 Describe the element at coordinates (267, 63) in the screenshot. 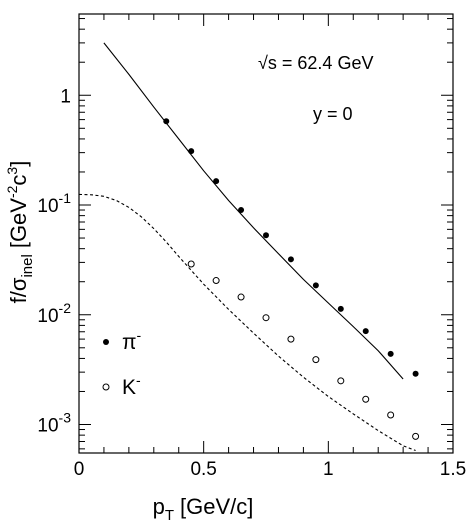

I see `energy-annotation-sqrt: √s` at that location.